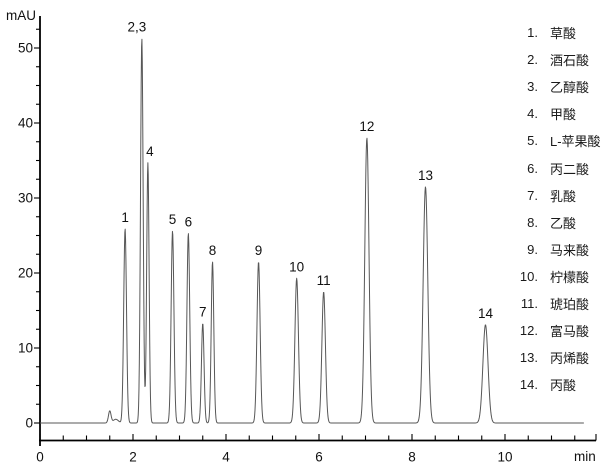 Image resolution: width=607 pixels, height=465 pixels. I want to click on legend-item-number: 9., so click(532, 249).